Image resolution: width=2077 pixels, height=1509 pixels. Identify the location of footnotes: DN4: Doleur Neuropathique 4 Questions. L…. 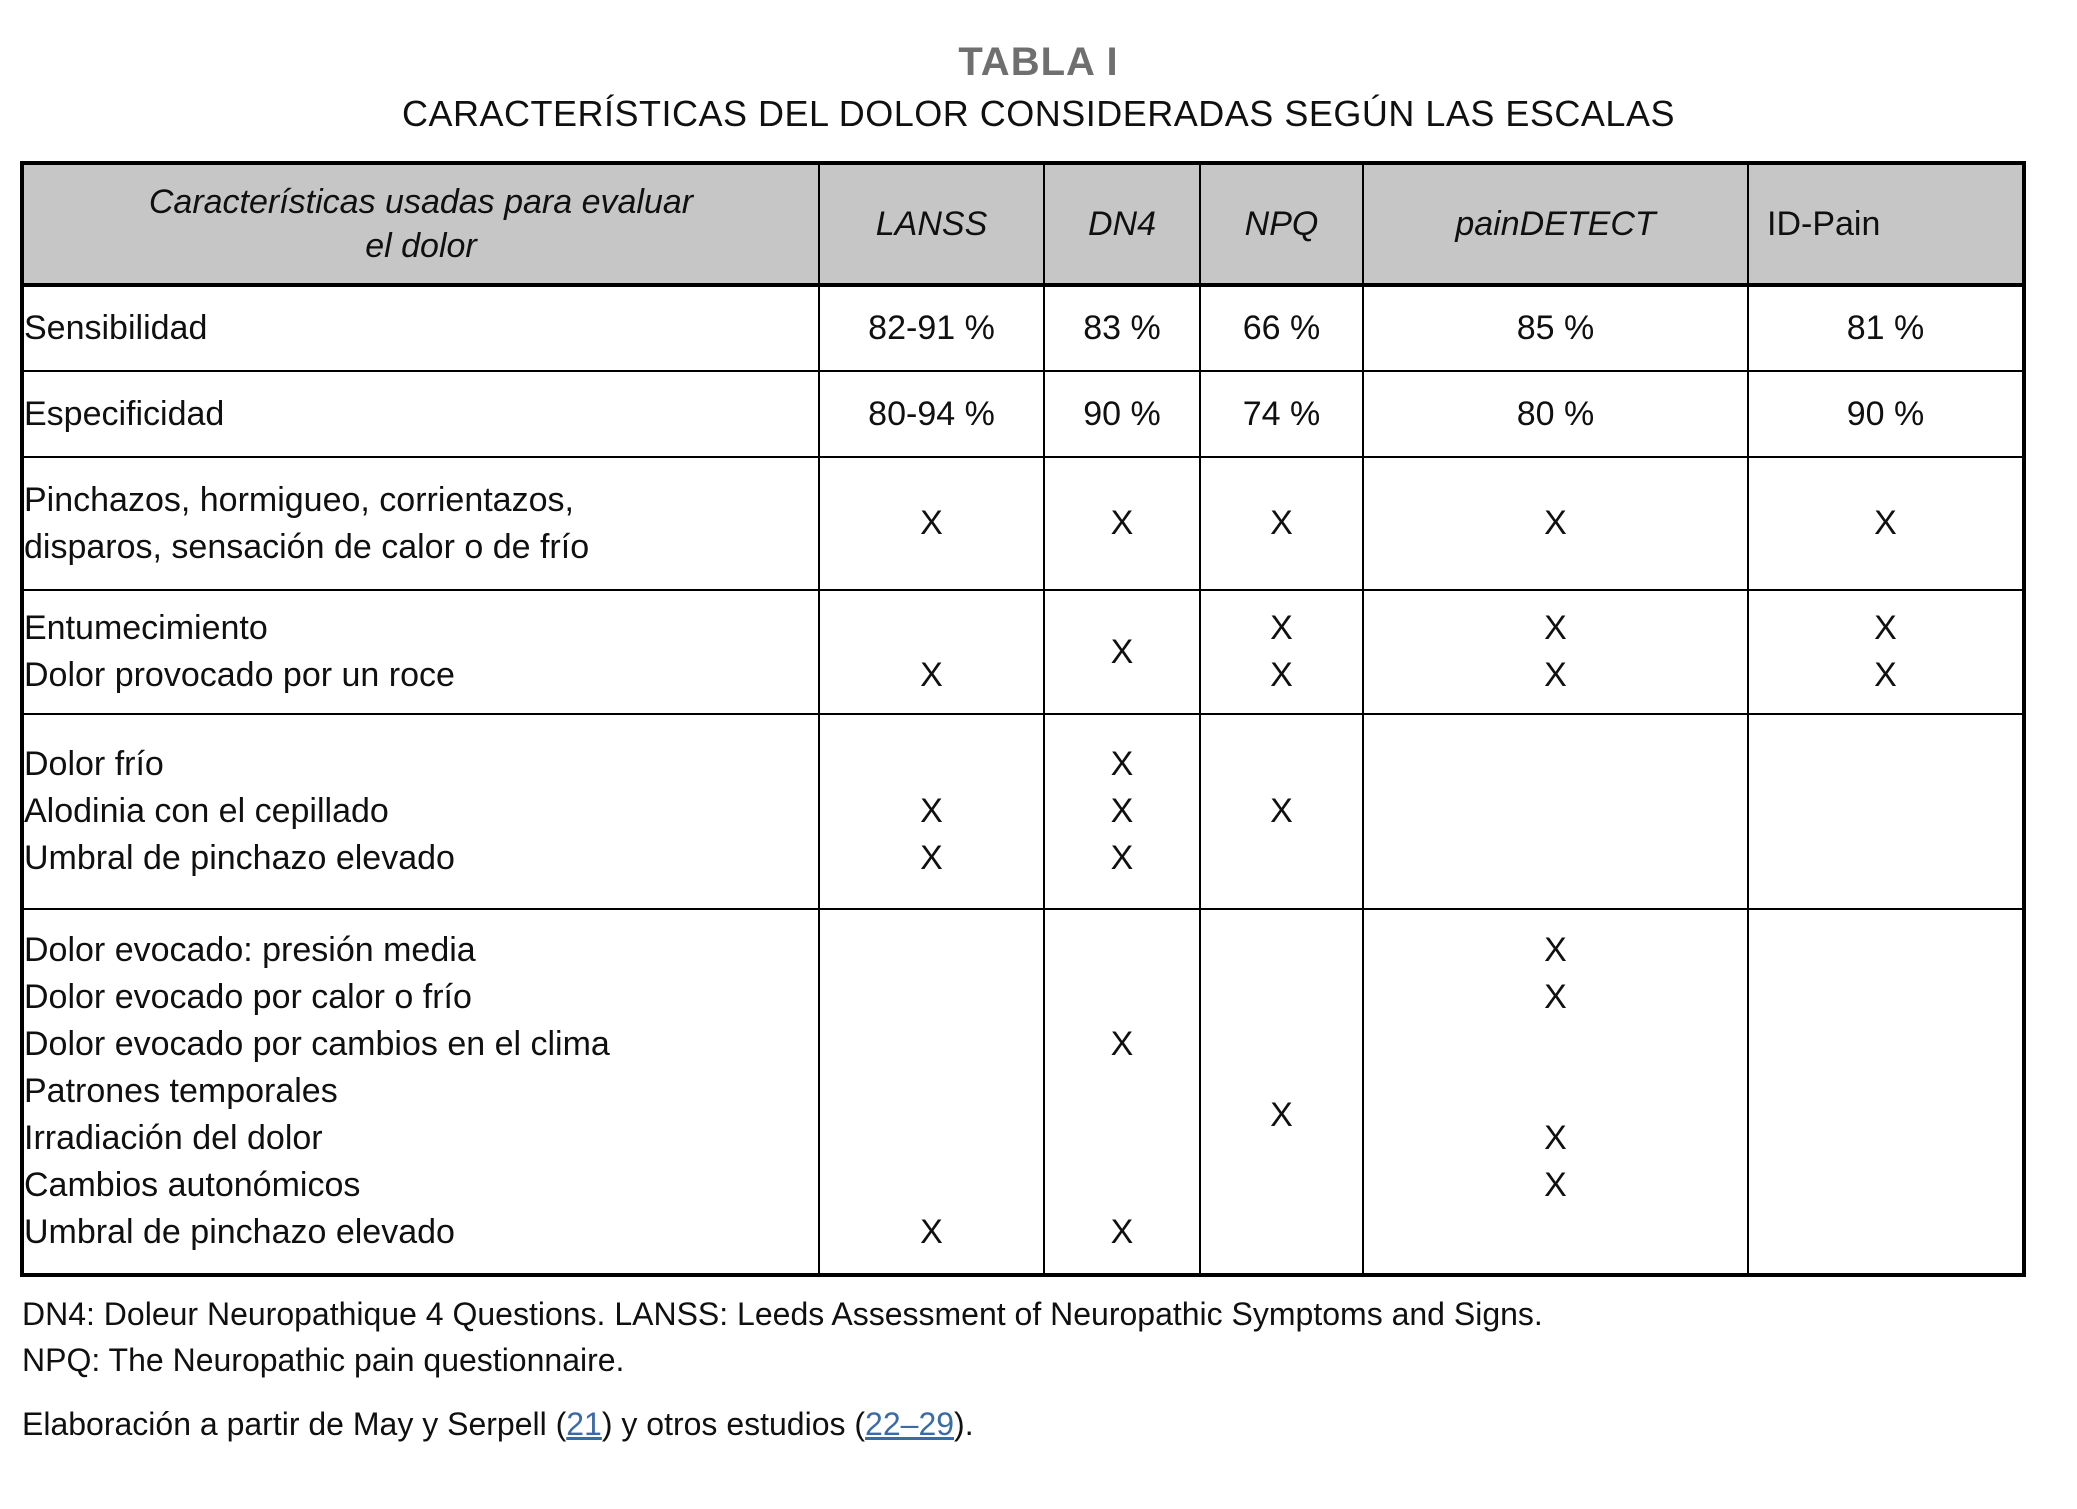
(1049, 1369).